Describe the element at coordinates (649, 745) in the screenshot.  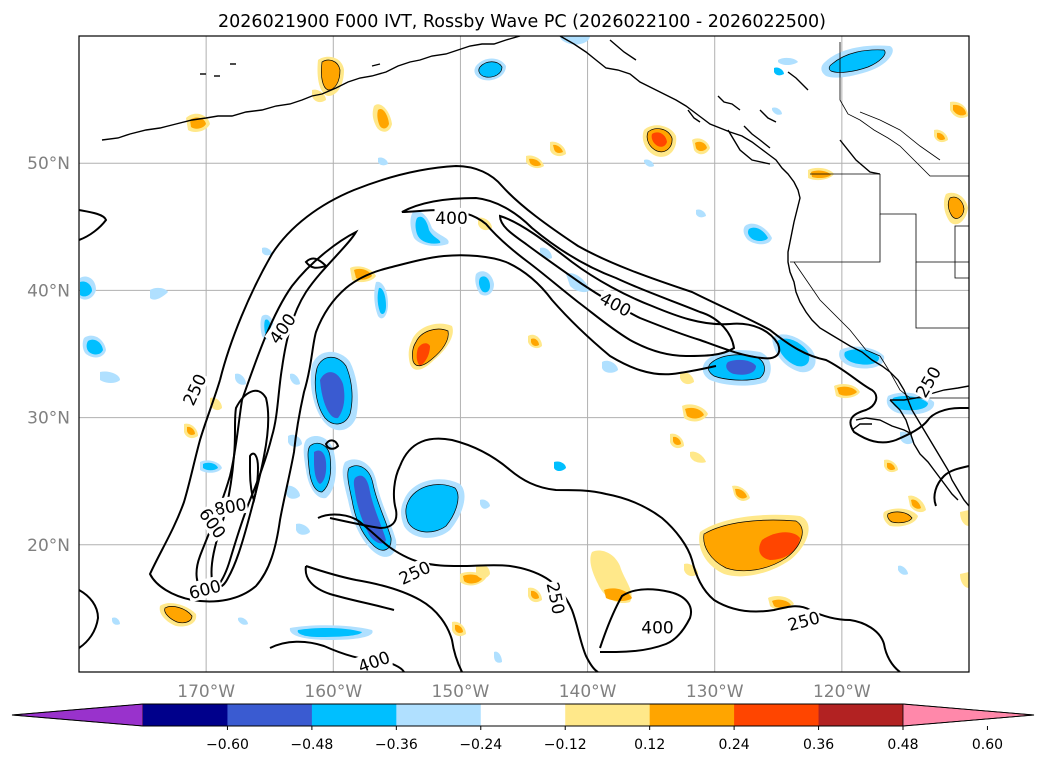
I see `colorbar-tick-label: 0.12` at that location.